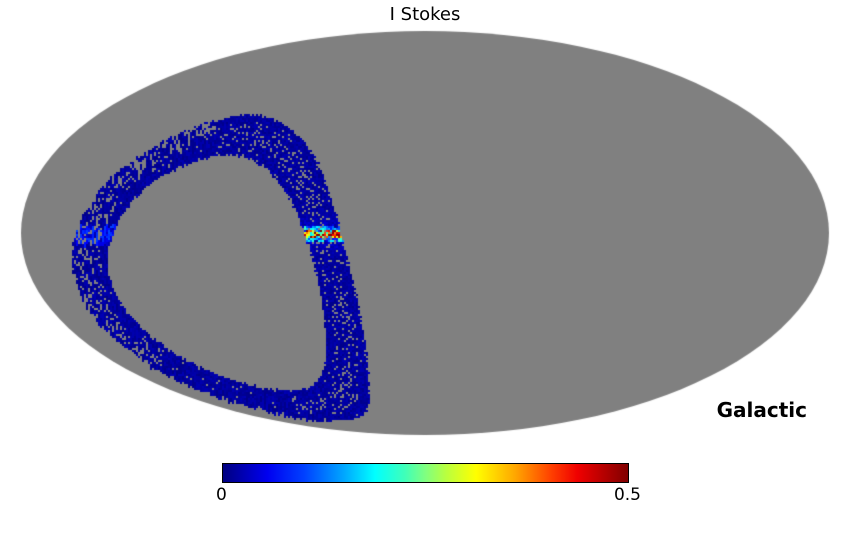  What do you see at coordinates (761, 410) in the screenshot?
I see `coordinate-system-label: Galactic` at bounding box center [761, 410].